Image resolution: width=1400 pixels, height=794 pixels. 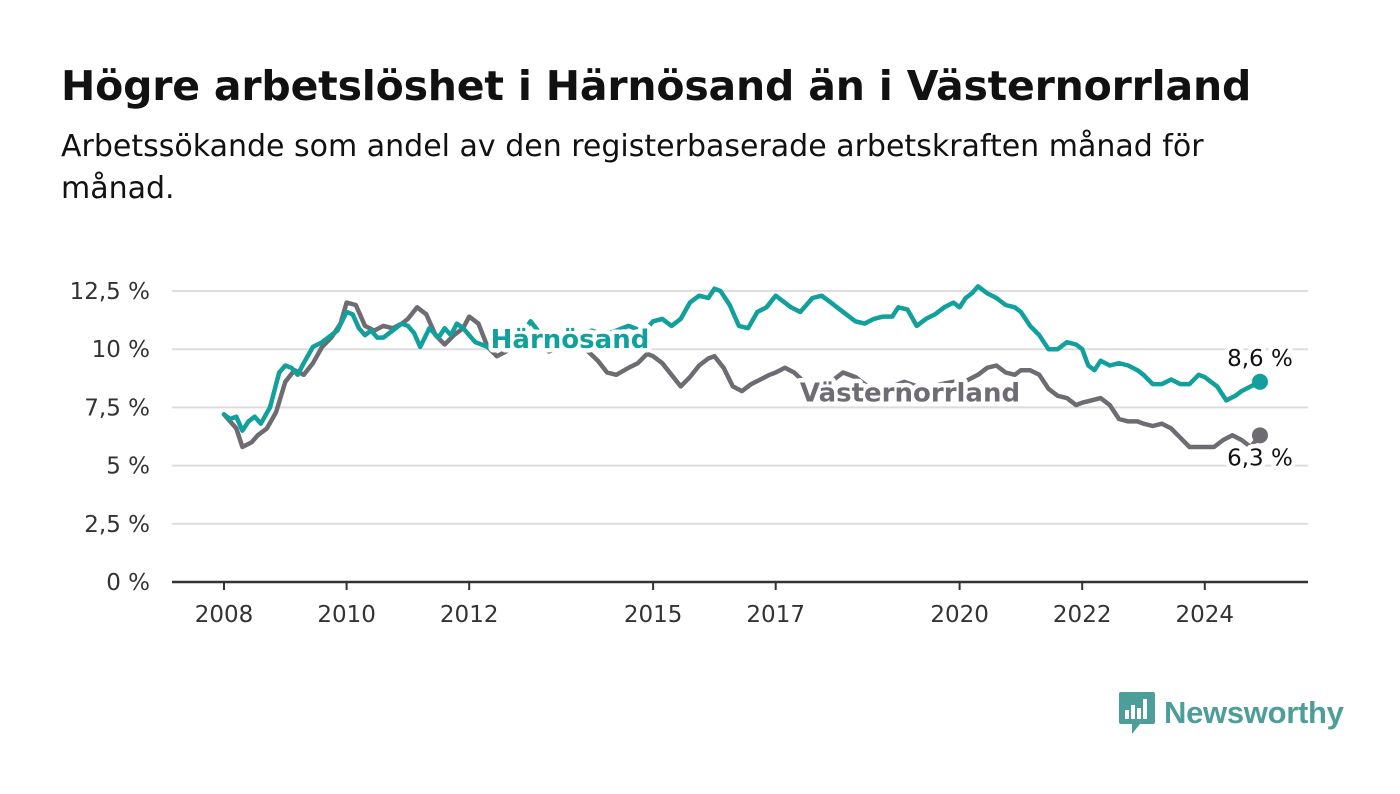 What do you see at coordinates (110, 292) in the screenshot?
I see `y-tick-label: 12,5 %` at bounding box center [110, 292].